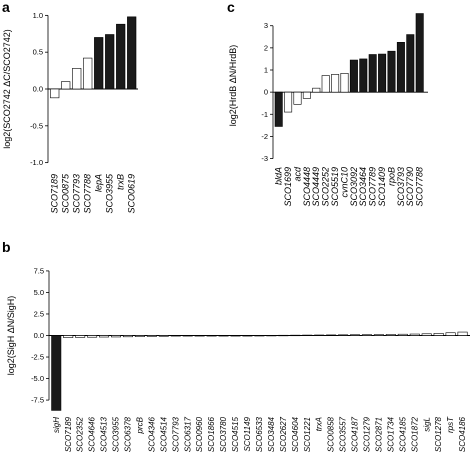  What do you see at coordinates (438, 334) in the screenshot?
I see `bar-SCO1278` at bounding box center [438, 334].